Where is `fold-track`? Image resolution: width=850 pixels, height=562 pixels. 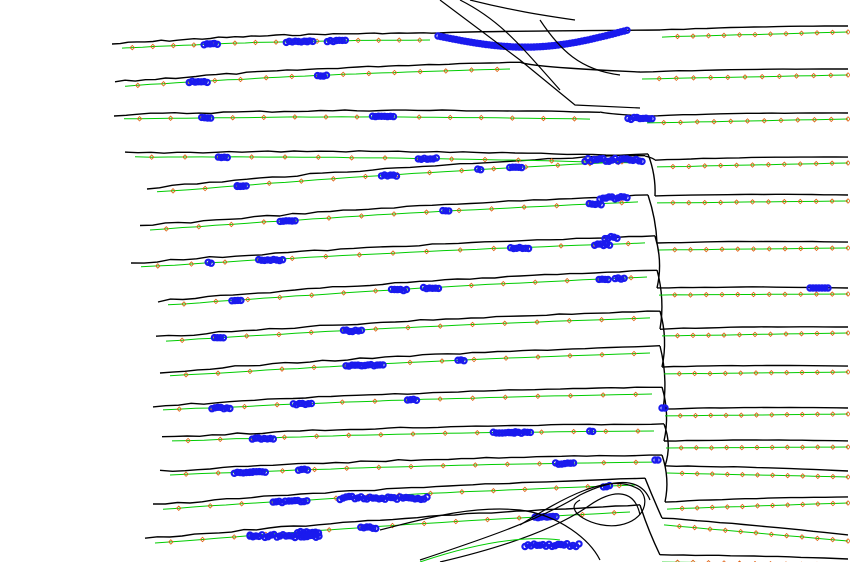
fold-track is located at coordinates (490, 550).